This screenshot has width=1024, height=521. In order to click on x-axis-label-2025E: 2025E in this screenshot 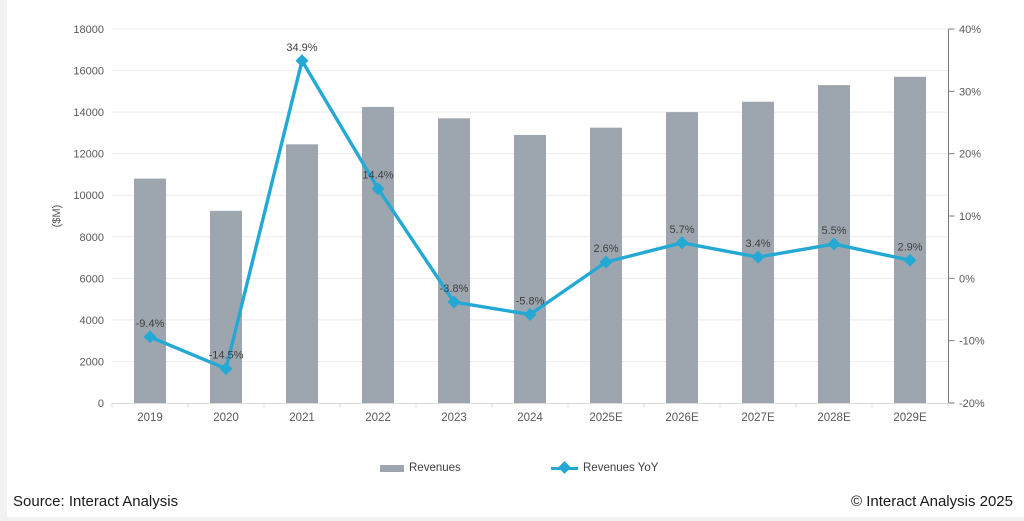, I will do `click(606, 418)`.